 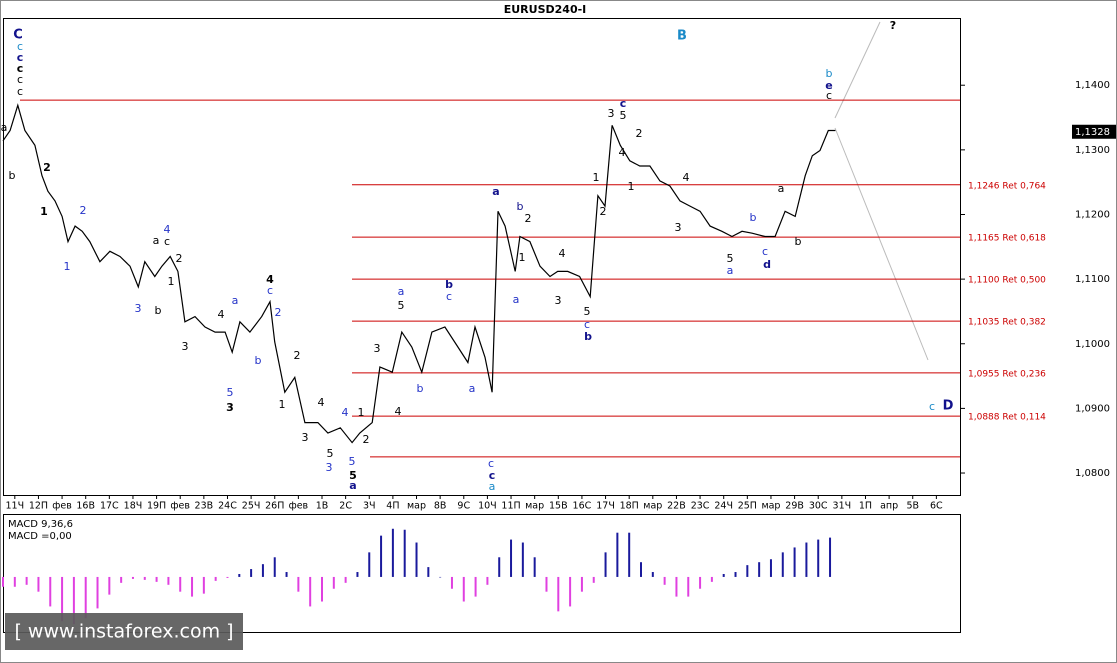 What do you see at coordinates (1092, 473) in the screenshot?
I see `y-tick-label: 1,0800` at bounding box center [1092, 473].